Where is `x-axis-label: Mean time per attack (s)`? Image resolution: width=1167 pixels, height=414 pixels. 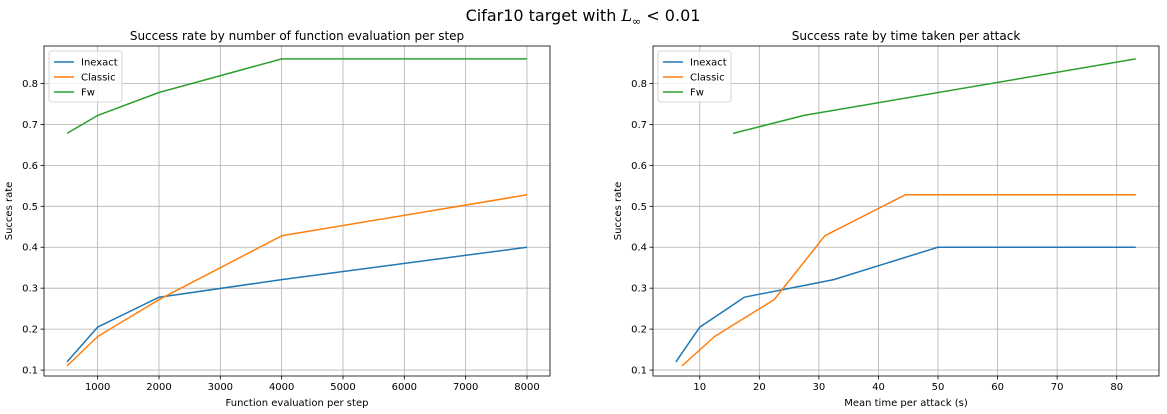
x-axis-label: Mean time per attack (s) is located at coordinates (906, 403).